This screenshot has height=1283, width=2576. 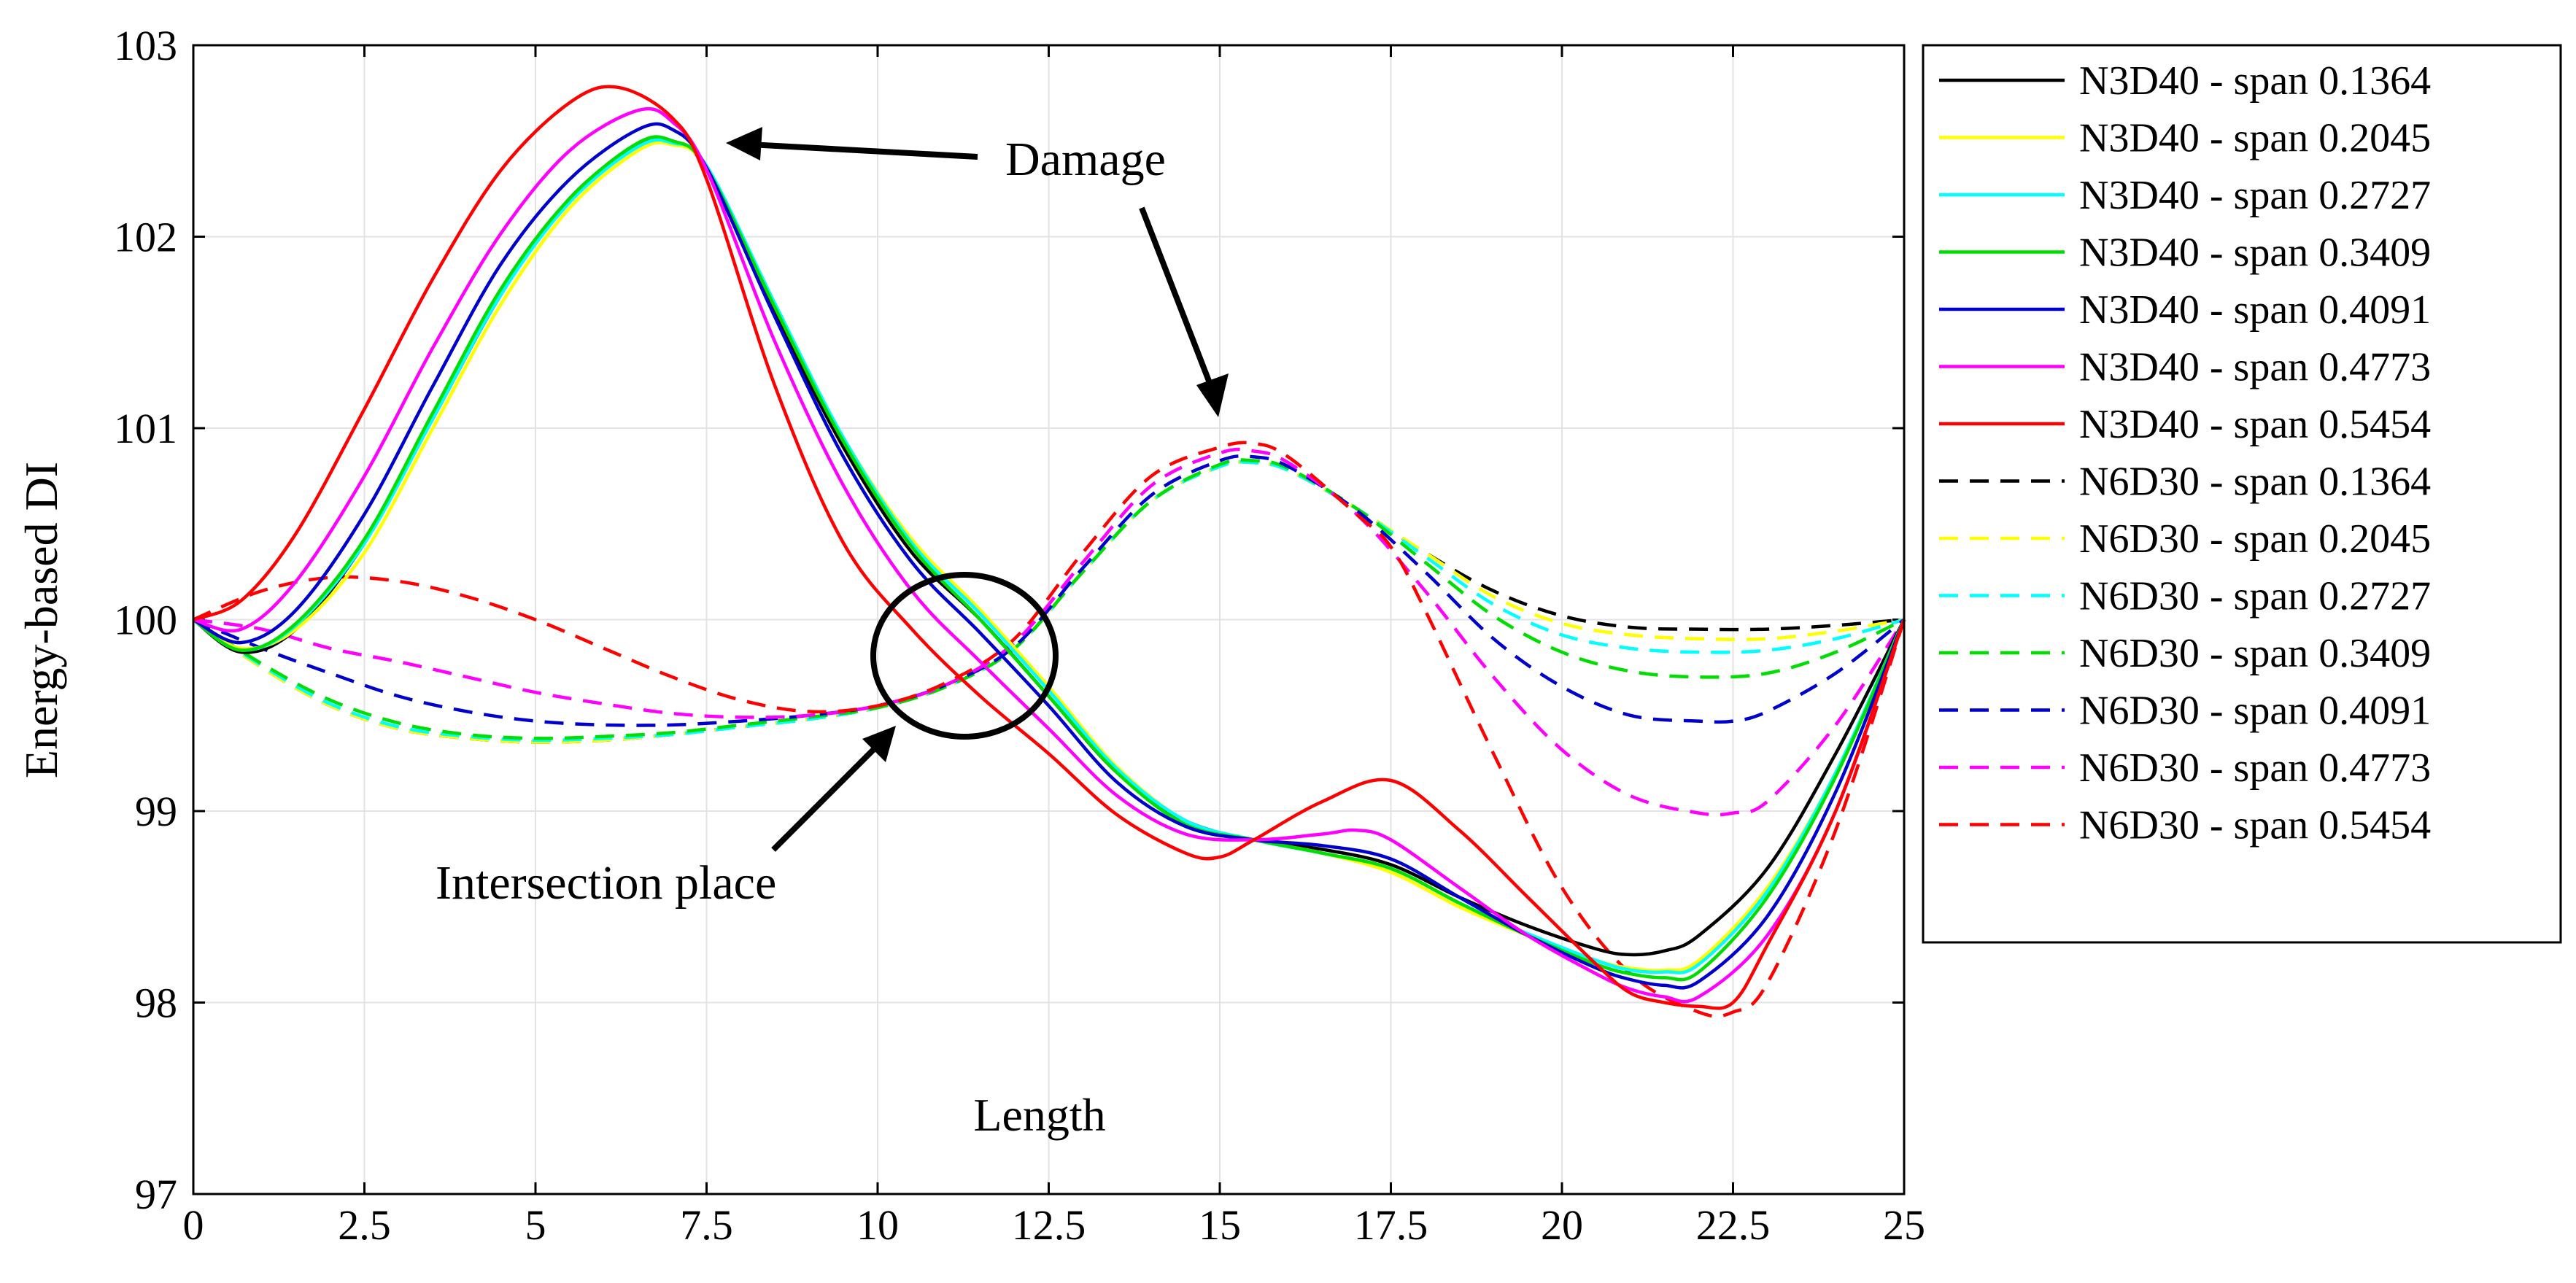 What do you see at coordinates (2255, 195) in the screenshot?
I see `legend-label: N3D40 - span 0.2727` at bounding box center [2255, 195].